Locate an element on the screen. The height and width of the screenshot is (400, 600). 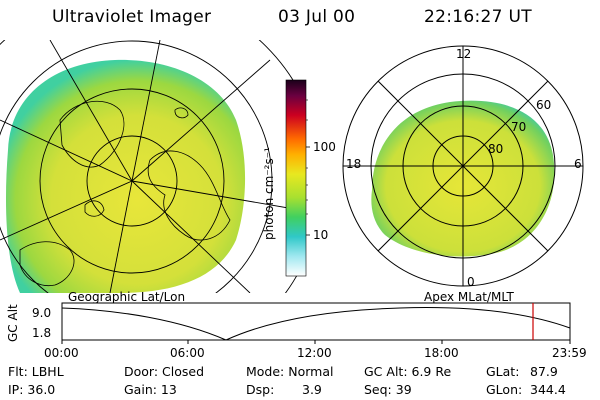
info-ip: IP: 36.0 is located at coordinates (32, 389).